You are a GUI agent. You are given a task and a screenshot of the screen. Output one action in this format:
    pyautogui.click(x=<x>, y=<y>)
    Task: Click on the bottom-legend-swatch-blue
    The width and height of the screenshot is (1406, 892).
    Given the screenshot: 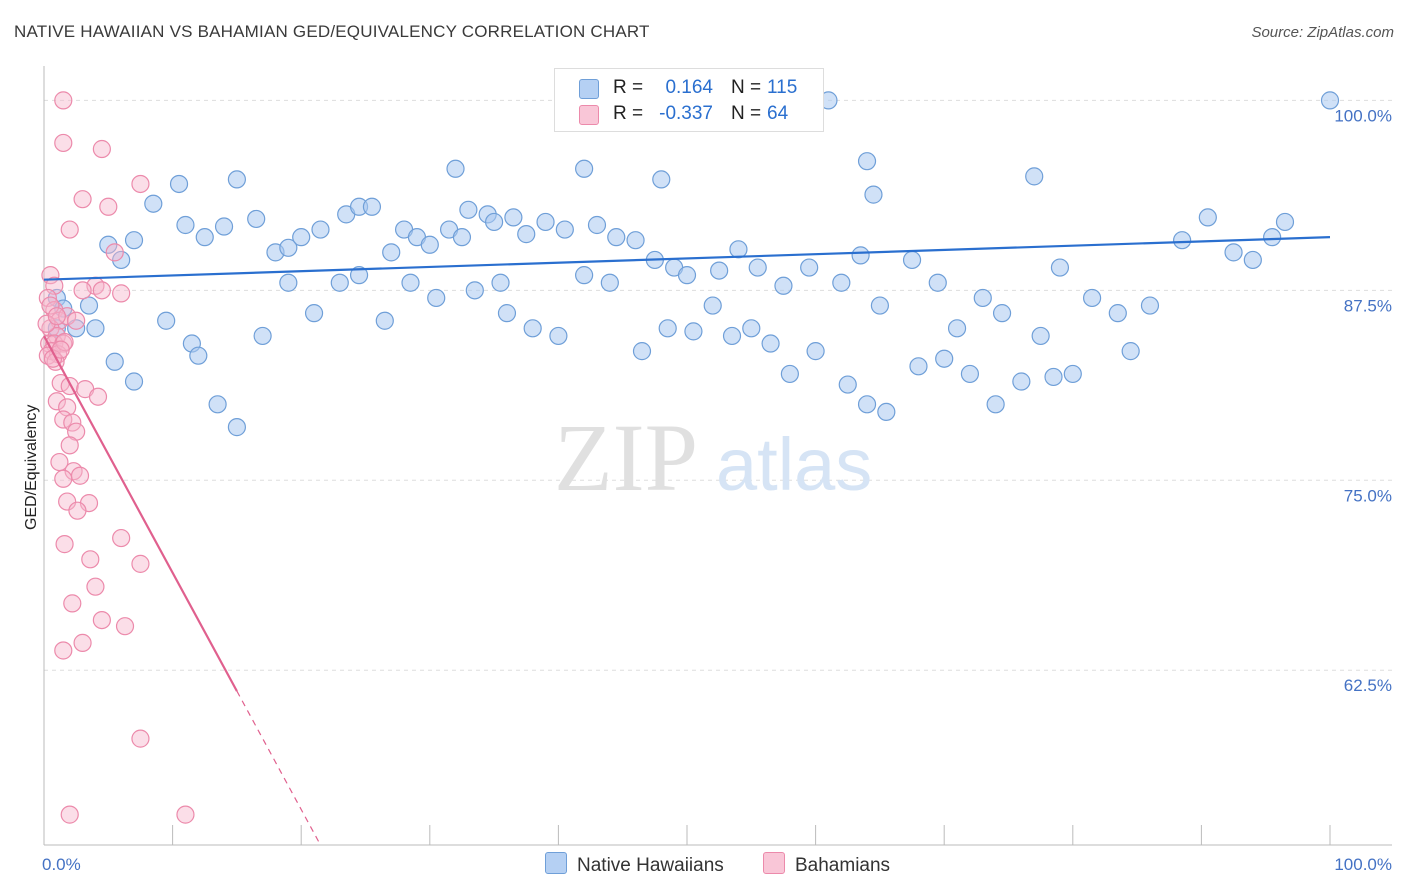 What is the action you would take?
    pyautogui.click(x=556, y=863)
    